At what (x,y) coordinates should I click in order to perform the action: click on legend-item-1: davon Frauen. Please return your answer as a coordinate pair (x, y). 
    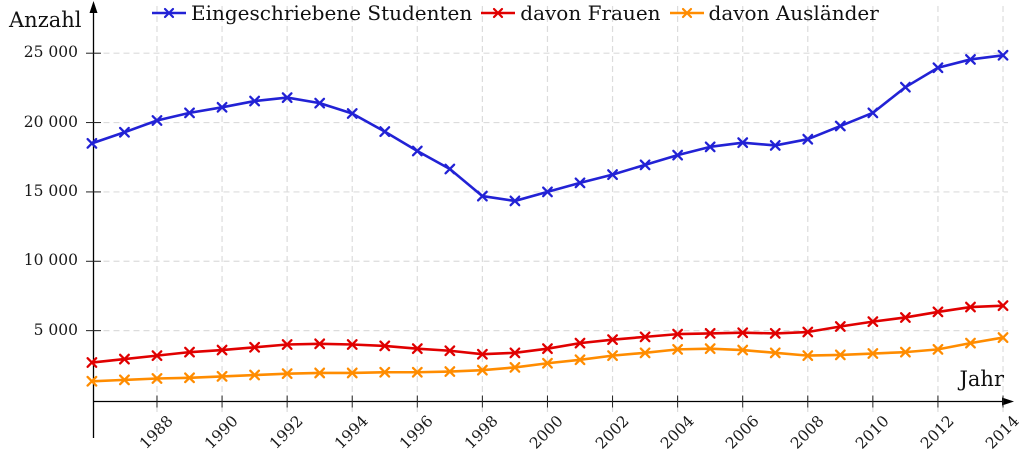
    Looking at the image, I should click on (571, 13).